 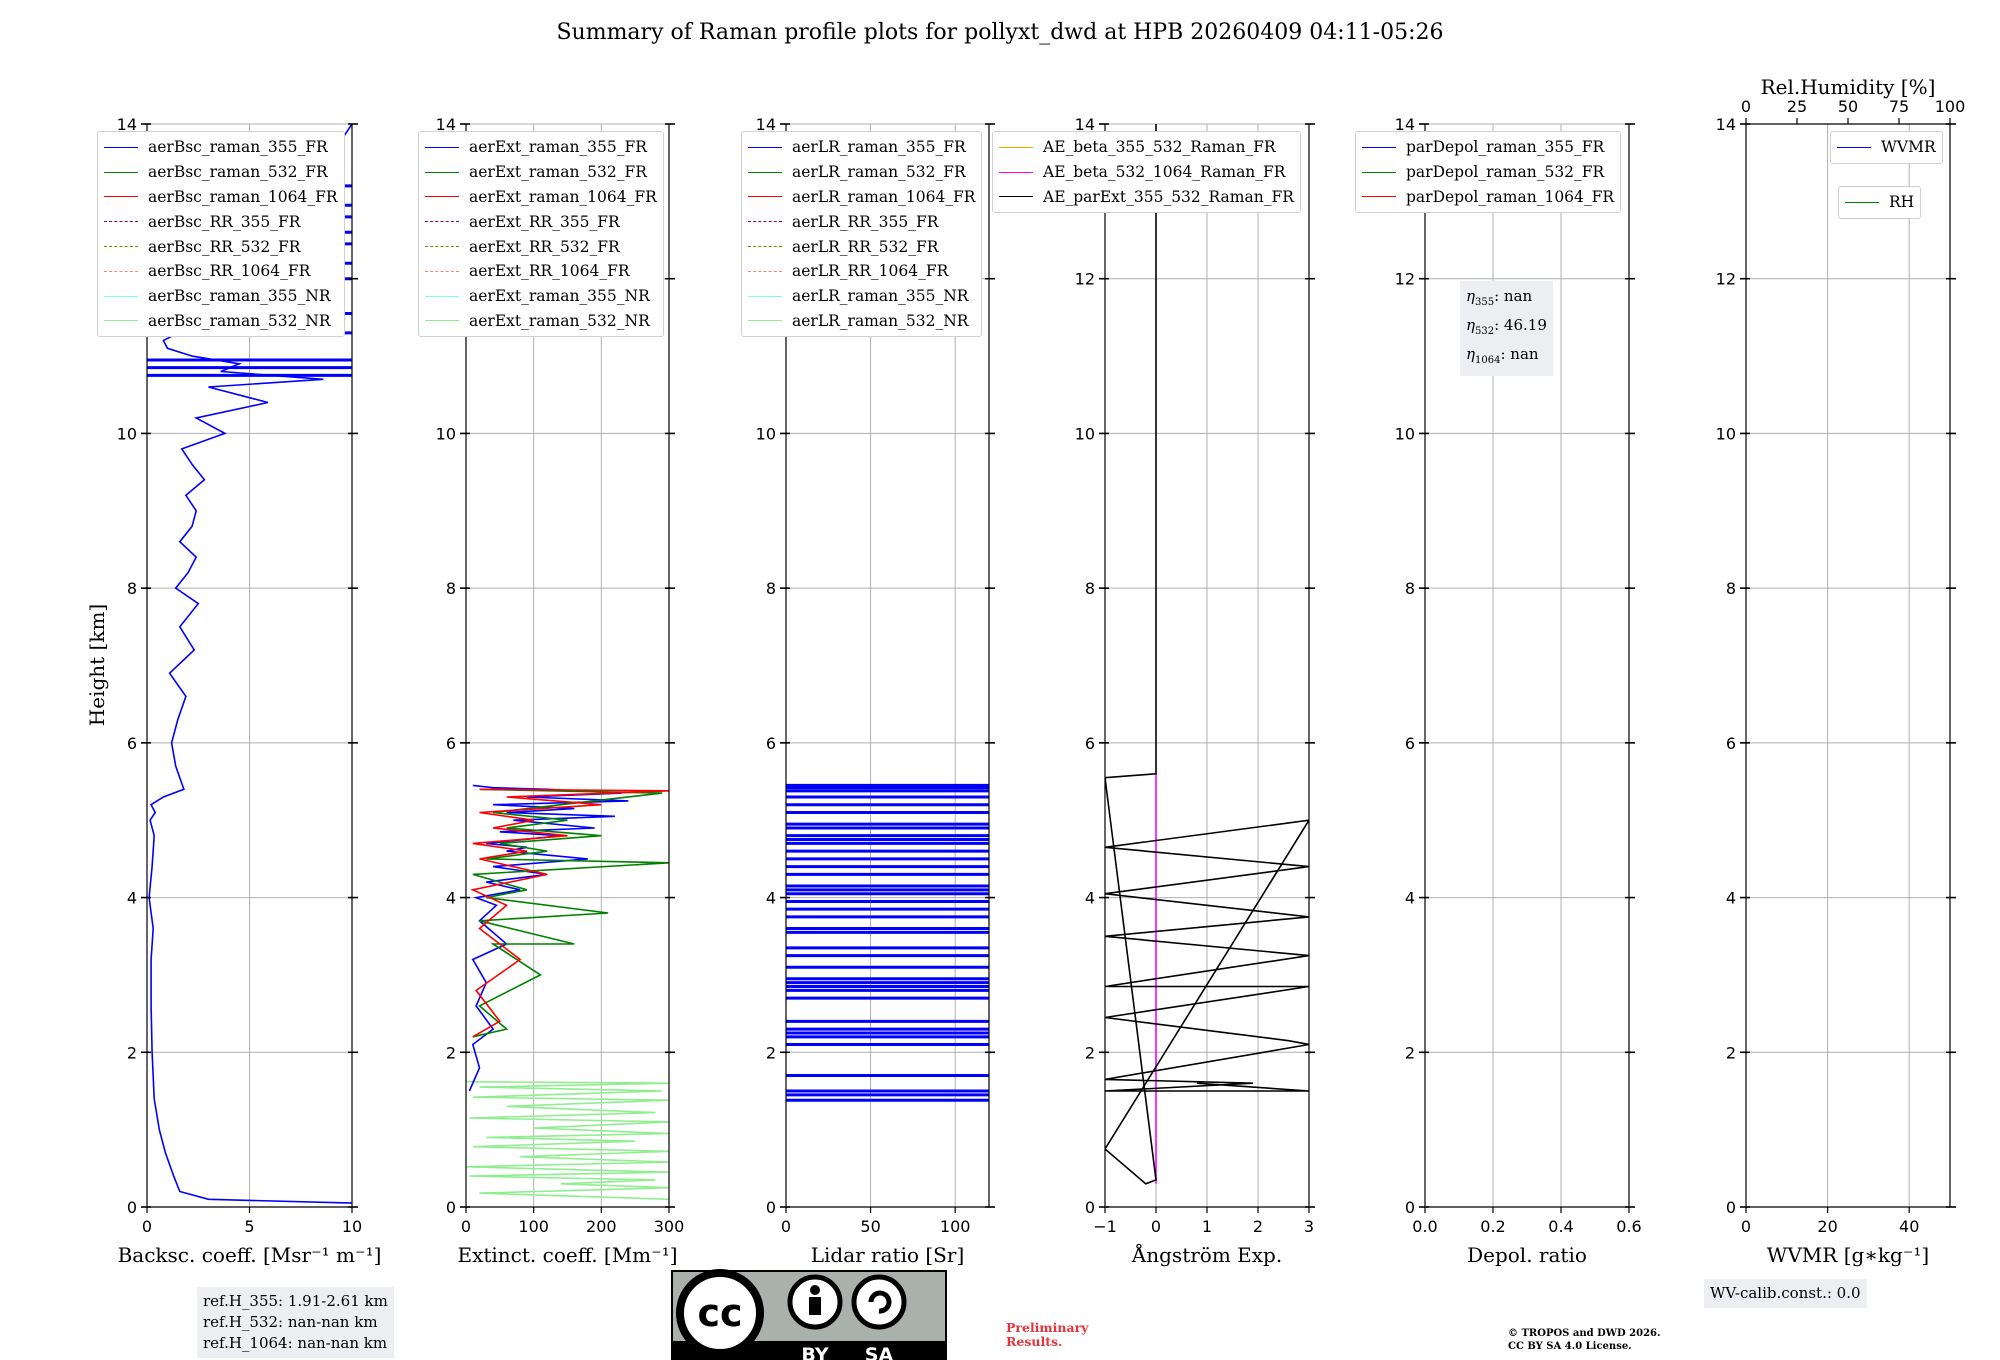 What do you see at coordinates (239, 296) in the screenshot?
I see `legend-label: aerBsc_raman_355_NR` at bounding box center [239, 296].